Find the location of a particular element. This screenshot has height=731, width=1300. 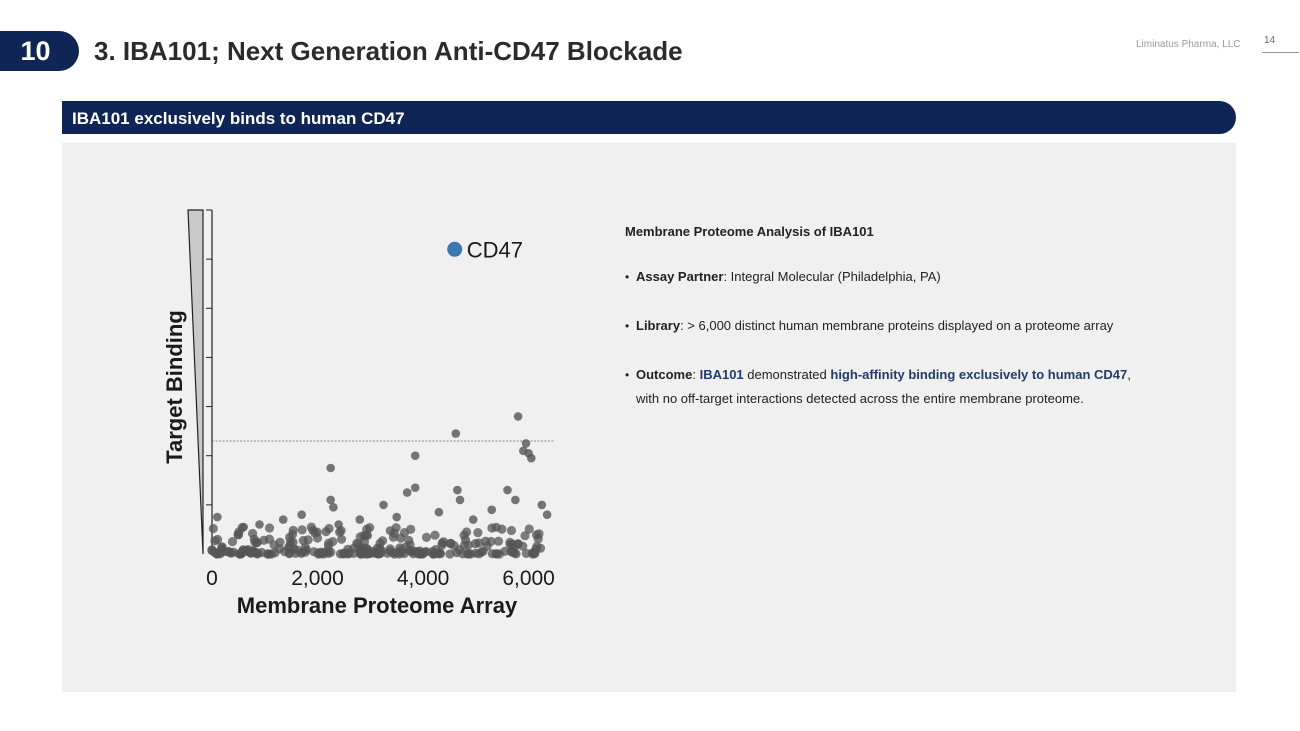

outcome-mid: demonstrated is located at coordinates (787, 374).